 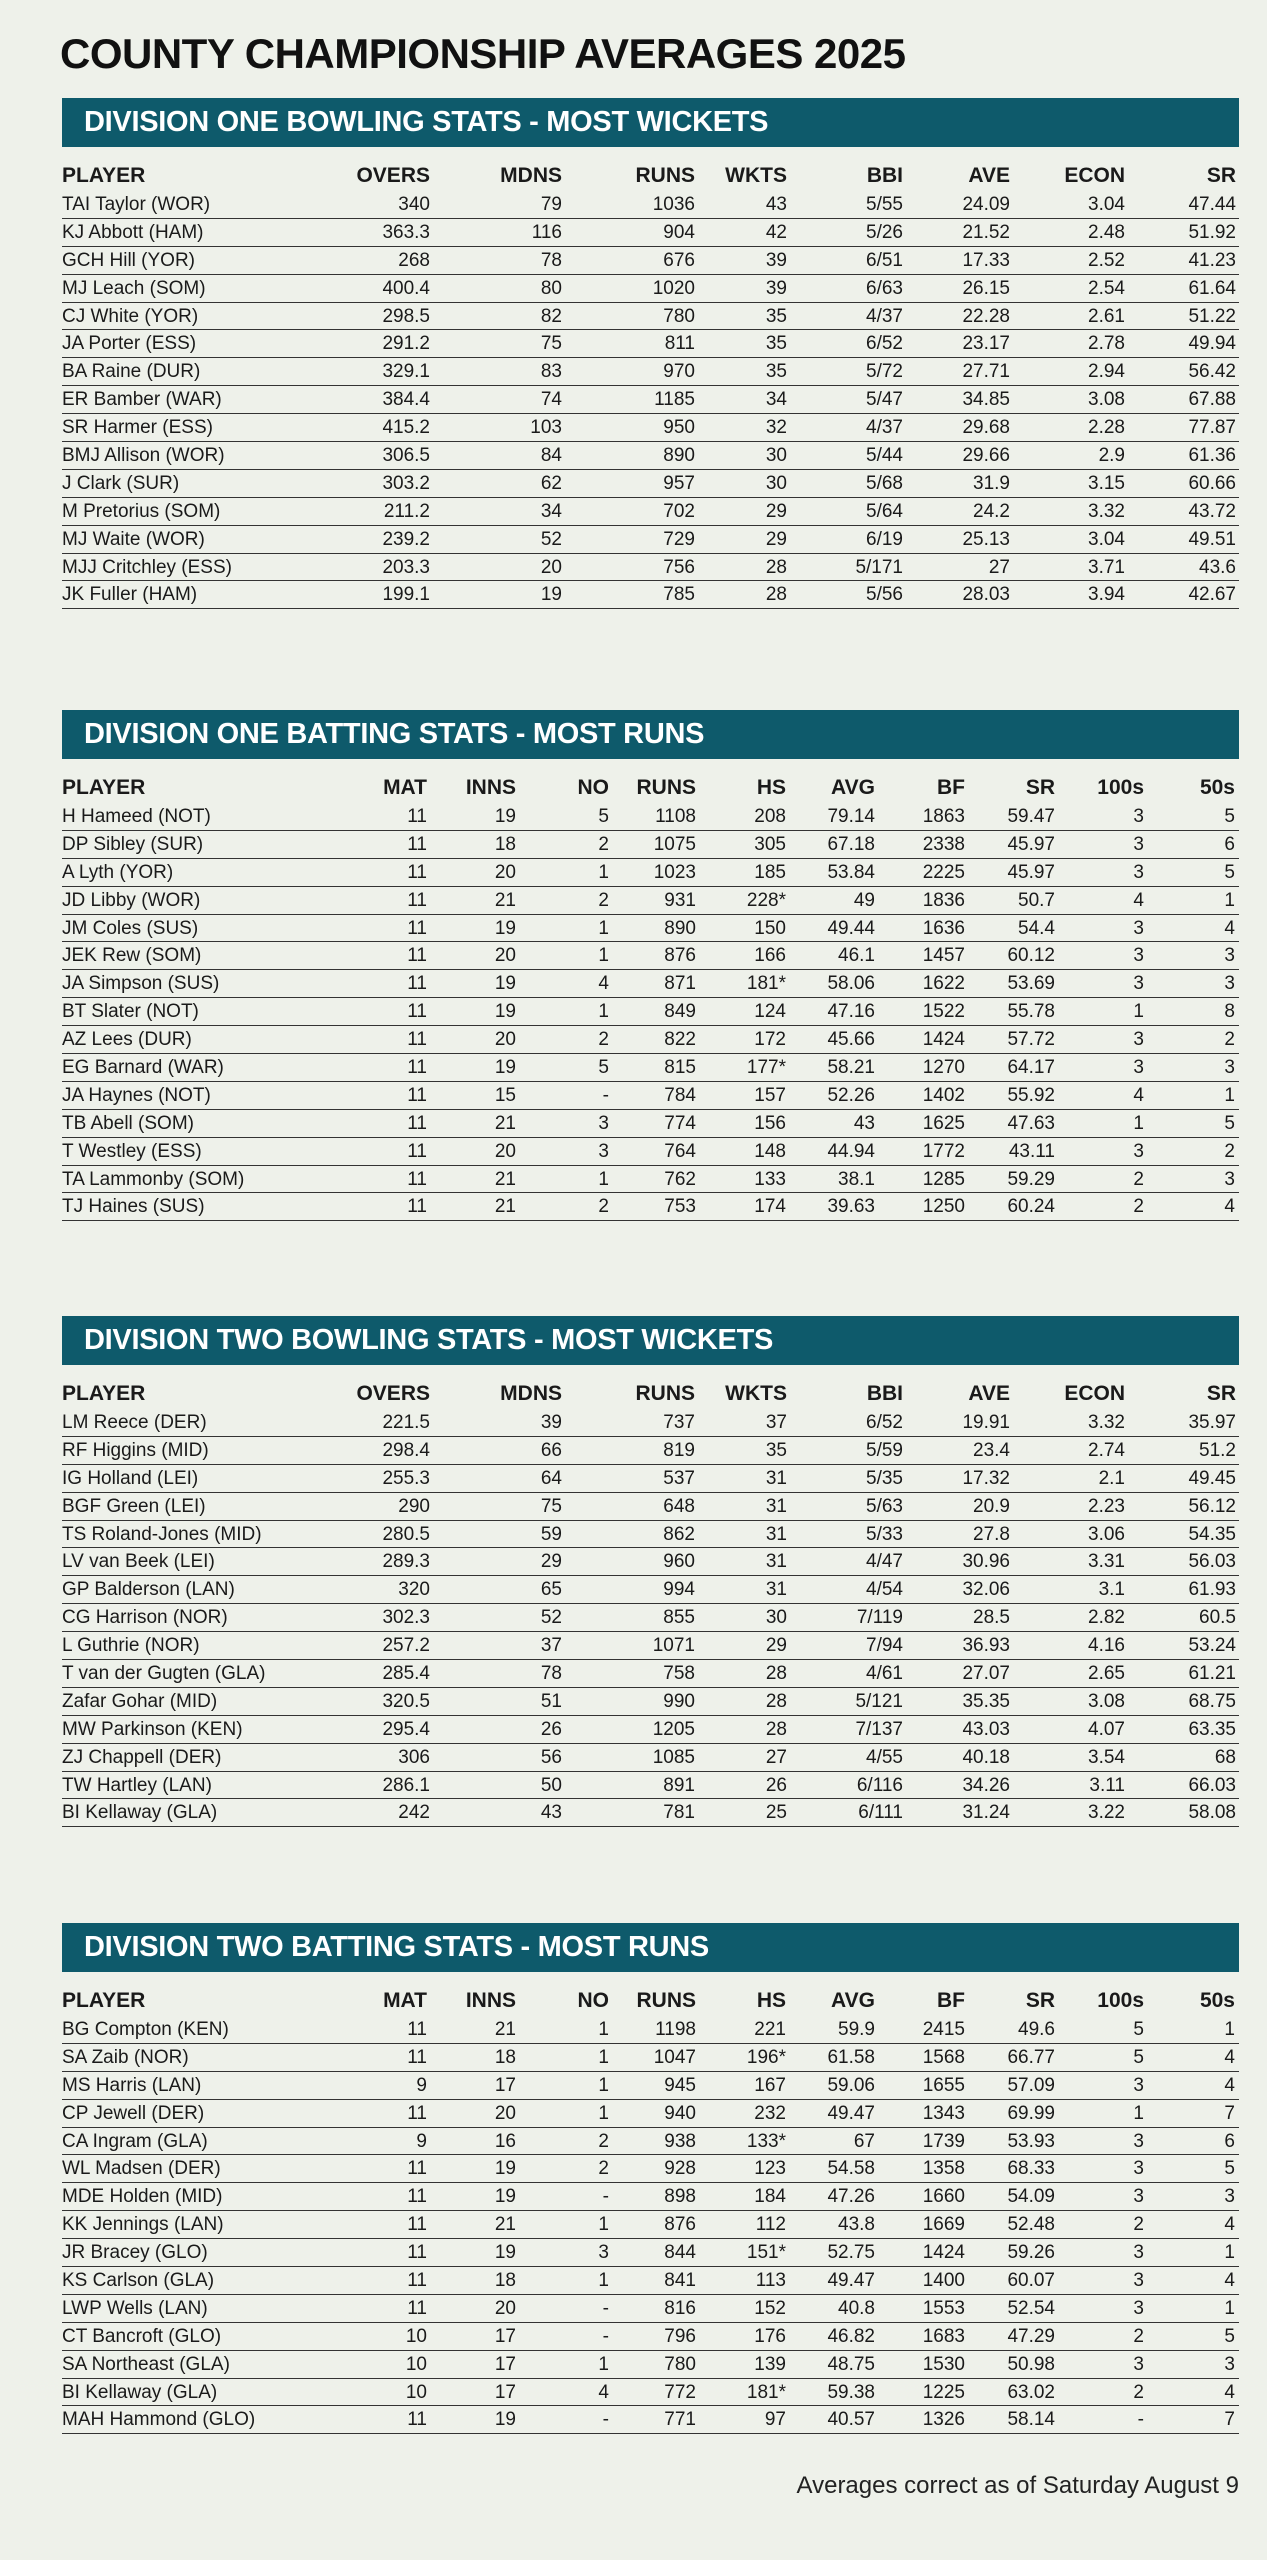 What do you see at coordinates (1031, 1179) in the screenshot?
I see `stat-cell: 59.29` at bounding box center [1031, 1179].